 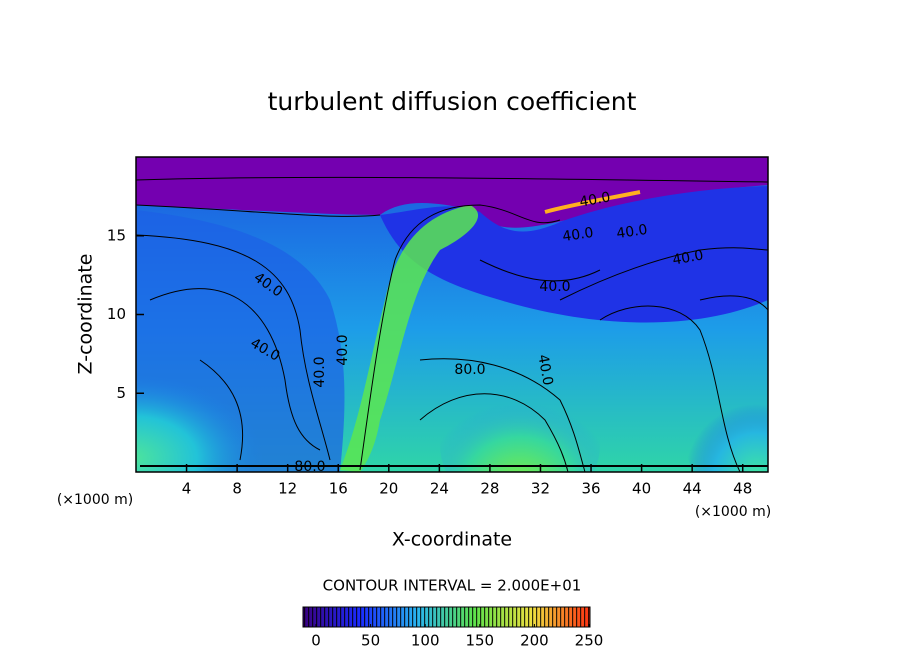 I want to click on colorbar-tick-label: 50, so click(x=370, y=641).